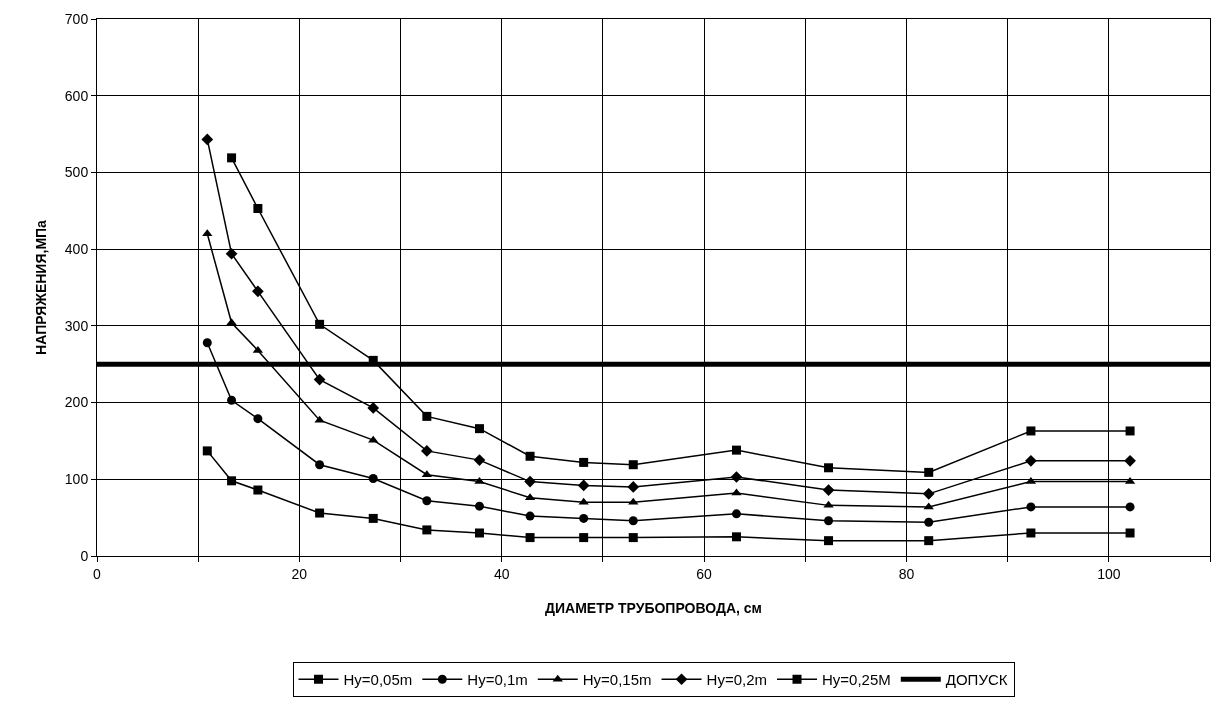 Image resolution: width=1213 pixels, height=715 pixels. What do you see at coordinates (76, 249) in the screenshot?
I see `y-tick-label: 400` at bounding box center [76, 249].